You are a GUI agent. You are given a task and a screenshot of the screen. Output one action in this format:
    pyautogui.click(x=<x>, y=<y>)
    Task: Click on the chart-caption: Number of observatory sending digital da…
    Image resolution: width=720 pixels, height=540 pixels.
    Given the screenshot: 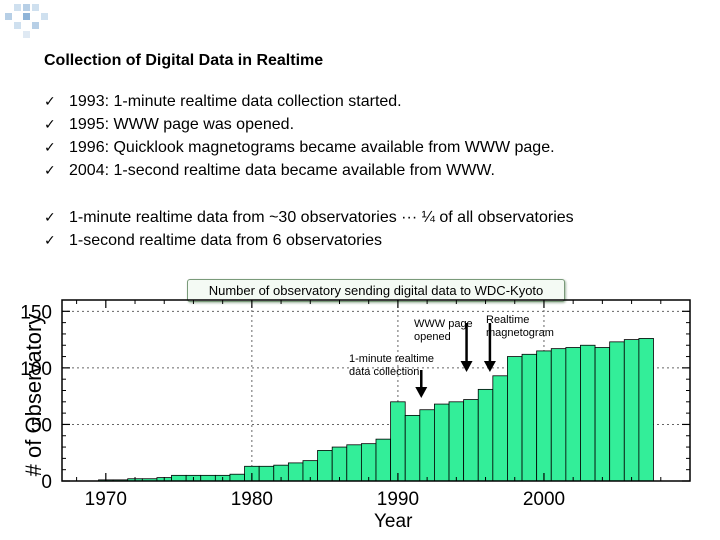 What is the action you would take?
    pyautogui.click(x=376, y=290)
    